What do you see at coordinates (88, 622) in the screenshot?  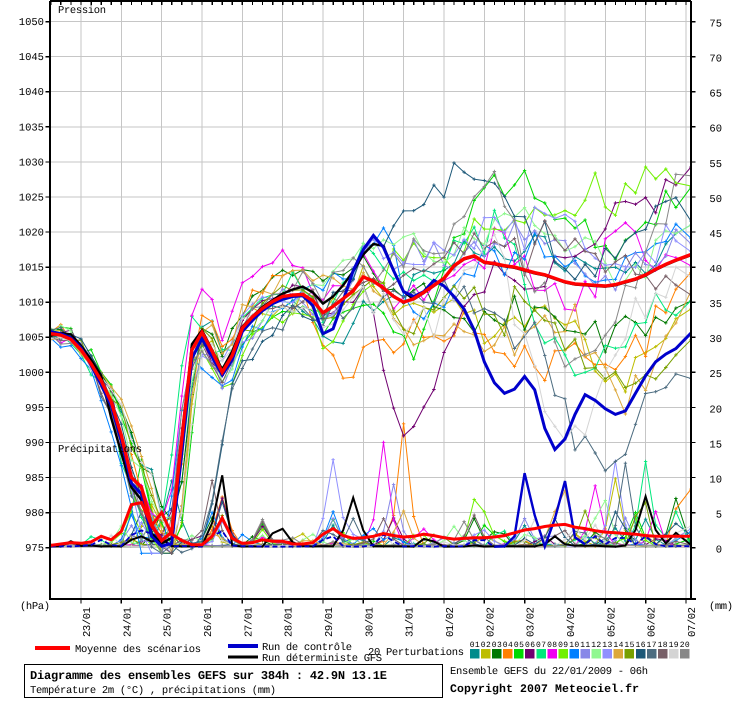 I see `svg-text: 23/01` at bounding box center [88, 622].